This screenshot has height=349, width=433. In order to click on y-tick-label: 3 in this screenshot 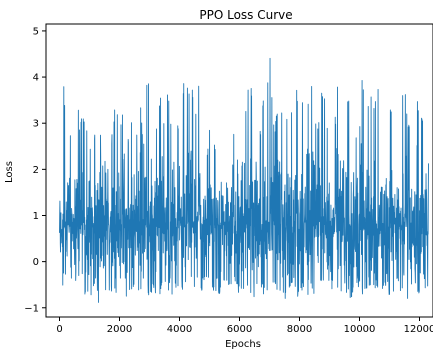, I will do `click(36, 124)`.